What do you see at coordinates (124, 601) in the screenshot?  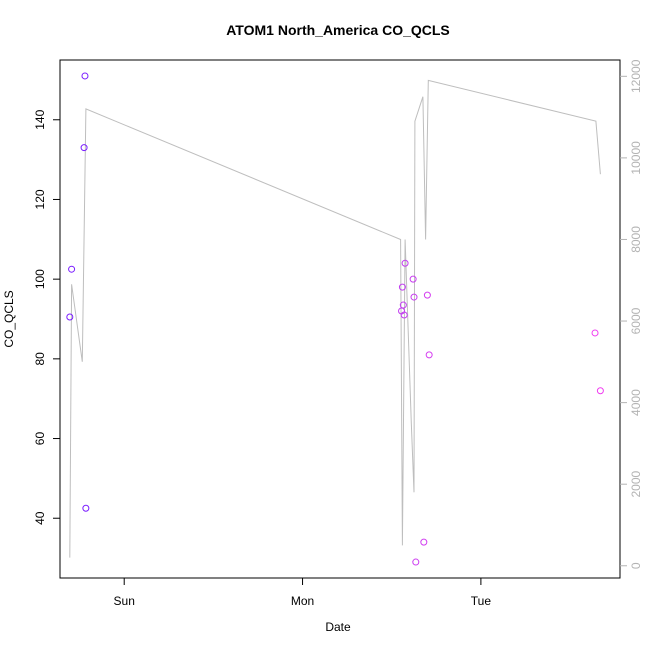 I see `x-tick-label: Sun` at bounding box center [124, 601].